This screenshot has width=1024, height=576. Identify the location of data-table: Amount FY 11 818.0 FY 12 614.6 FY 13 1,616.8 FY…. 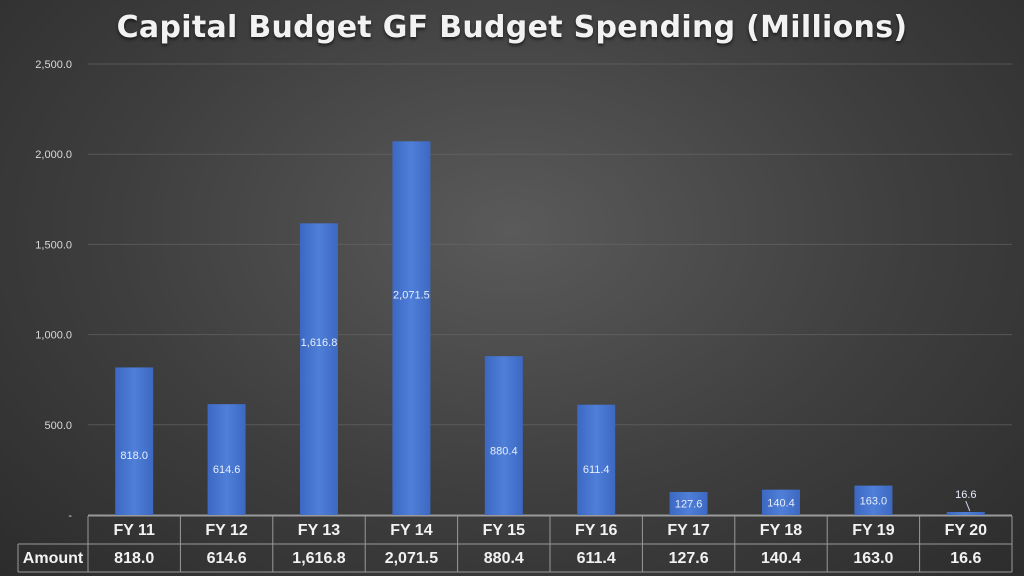
(515, 544).